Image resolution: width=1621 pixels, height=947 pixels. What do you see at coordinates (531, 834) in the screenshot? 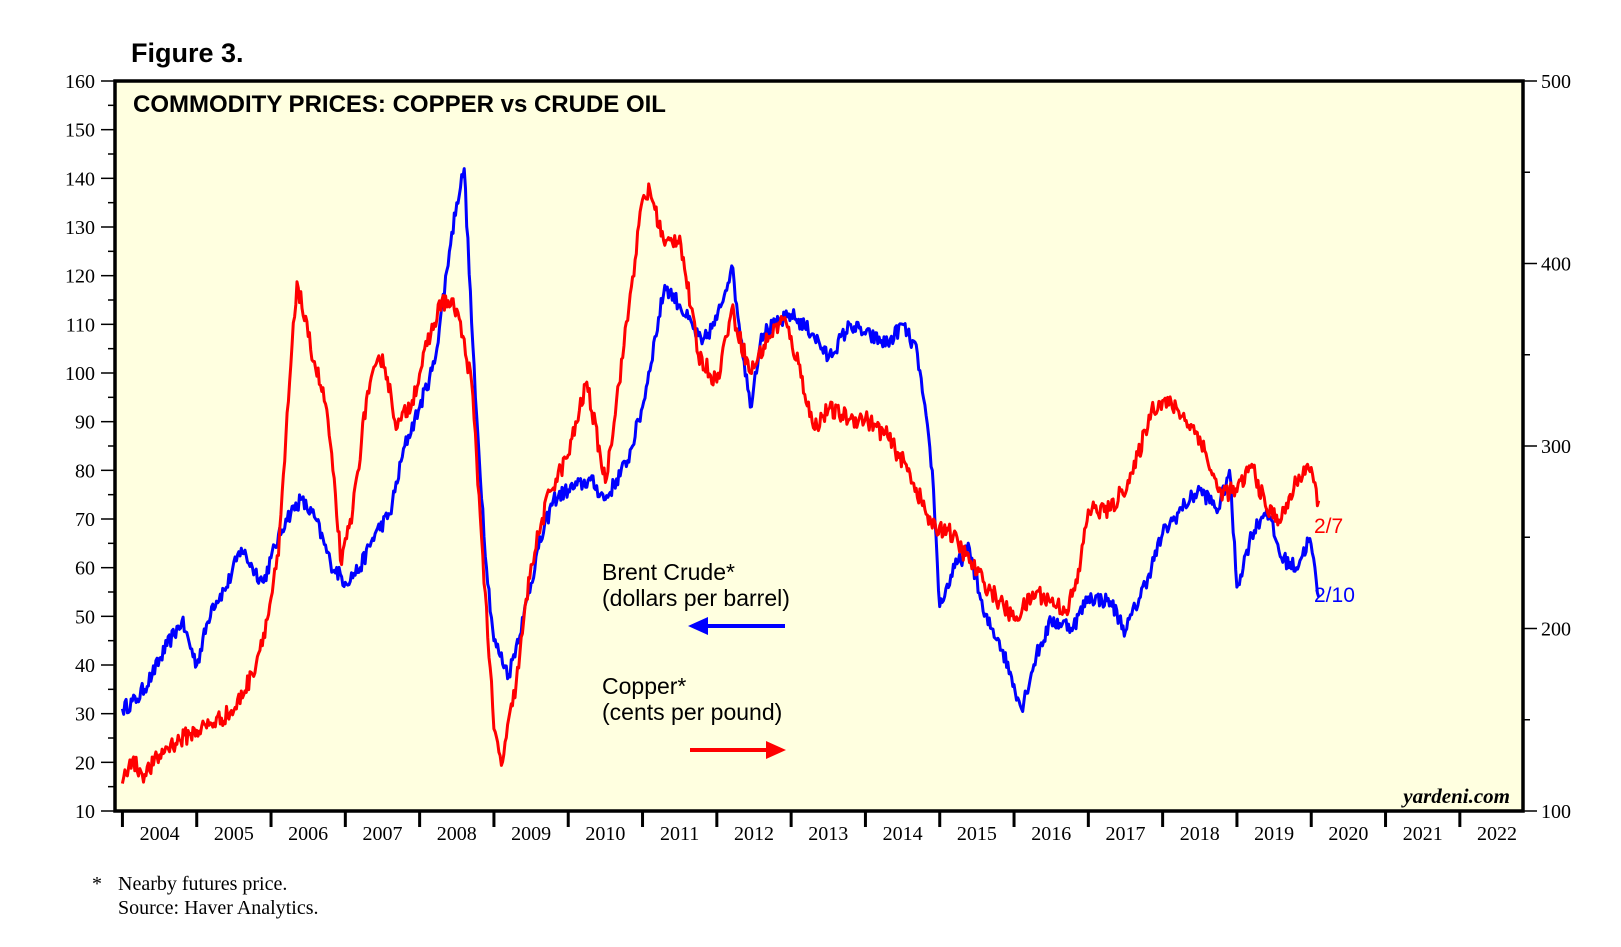
I see `x-tick-label: 2009` at bounding box center [531, 834].